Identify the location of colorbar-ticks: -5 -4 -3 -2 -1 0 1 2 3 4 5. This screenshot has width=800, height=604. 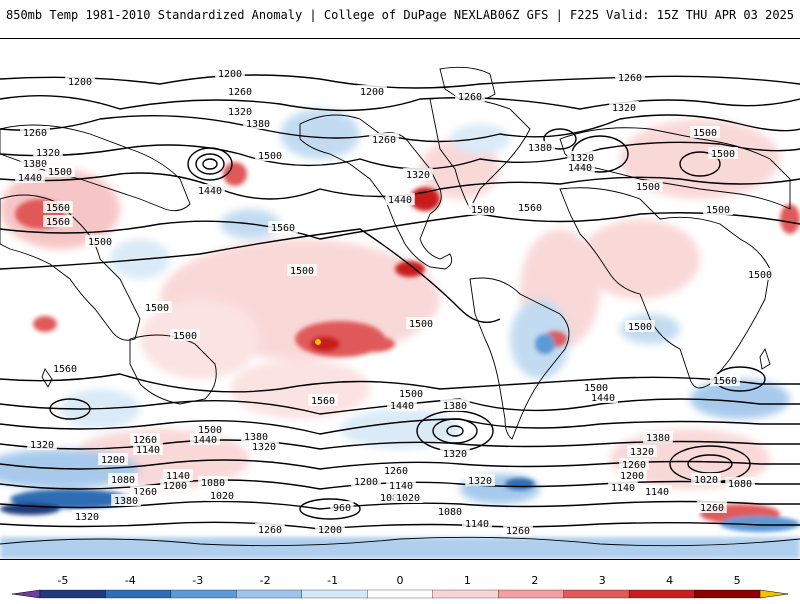
(398, 580).